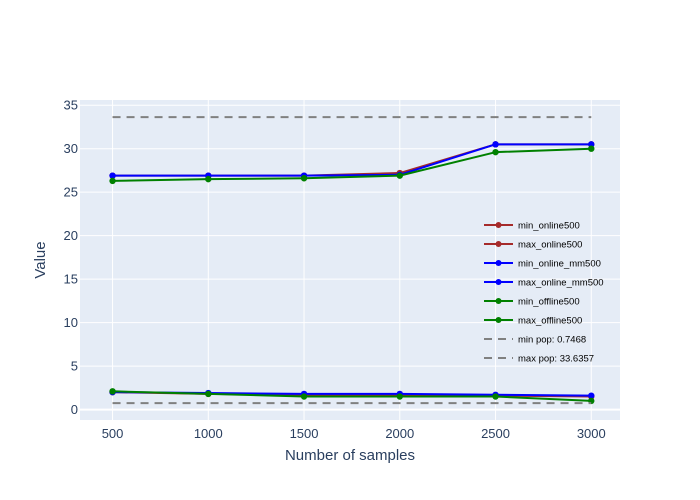 Image resolution: width=700 pixels, height=500 pixels. What do you see at coordinates (550, 245) in the screenshot?
I see `legend-label: max_online500` at bounding box center [550, 245].